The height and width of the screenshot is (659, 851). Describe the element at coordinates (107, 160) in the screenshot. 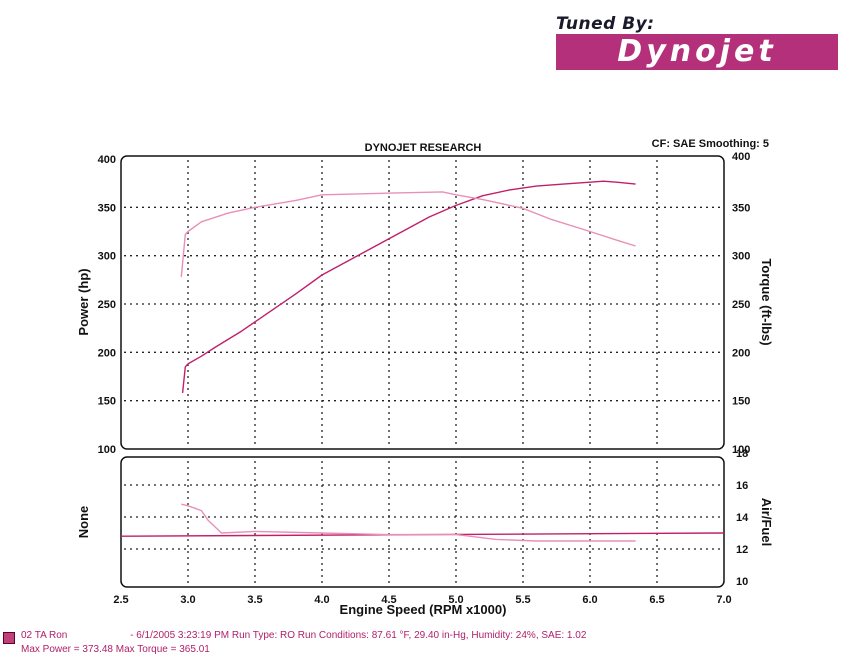

I see `power-tick-label: 400` at that location.